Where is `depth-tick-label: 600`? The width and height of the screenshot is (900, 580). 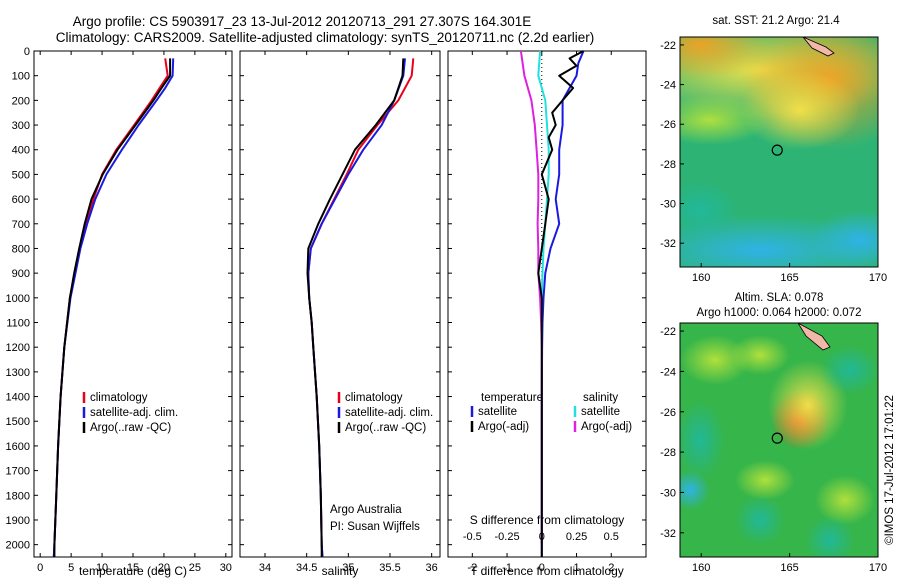
depth-tick-label: 600 is located at coordinates (21, 200).